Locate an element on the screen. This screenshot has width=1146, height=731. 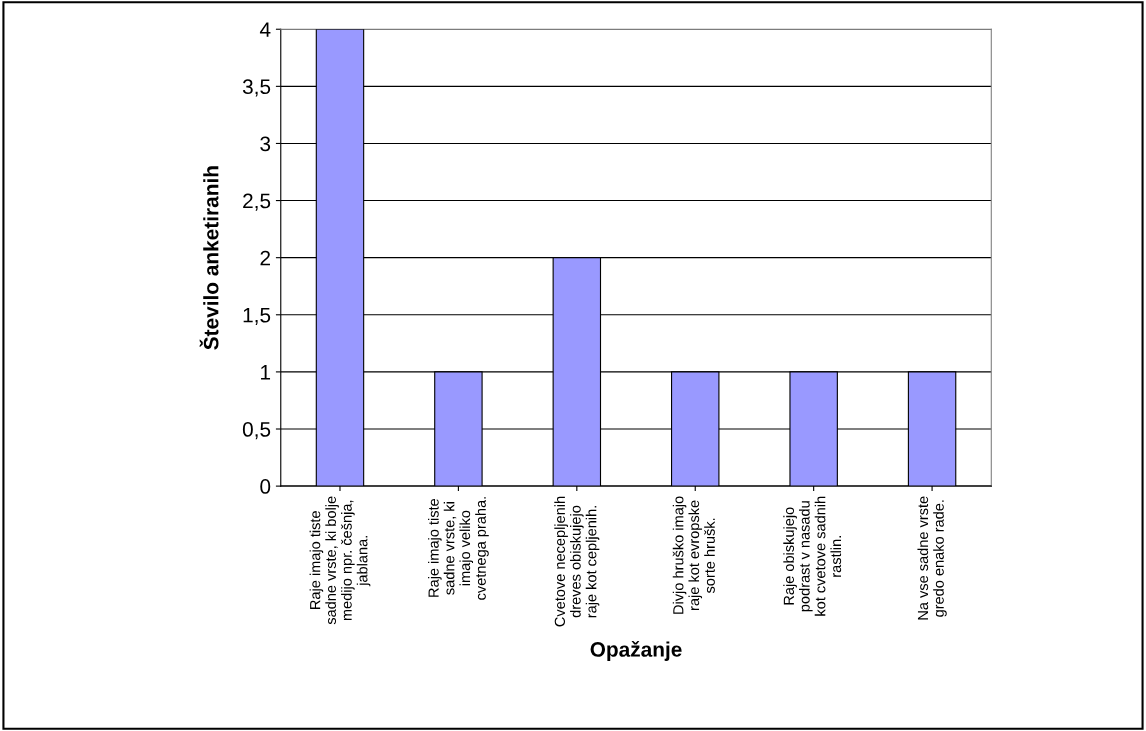
y-tick-label: 1 is located at coordinates (266, 372).